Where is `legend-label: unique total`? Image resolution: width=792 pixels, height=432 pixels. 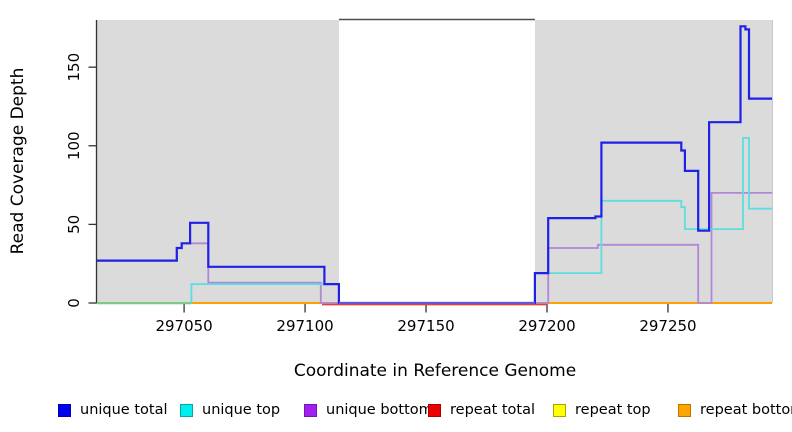 legend-label: unique total is located at coordinates (124, 410).